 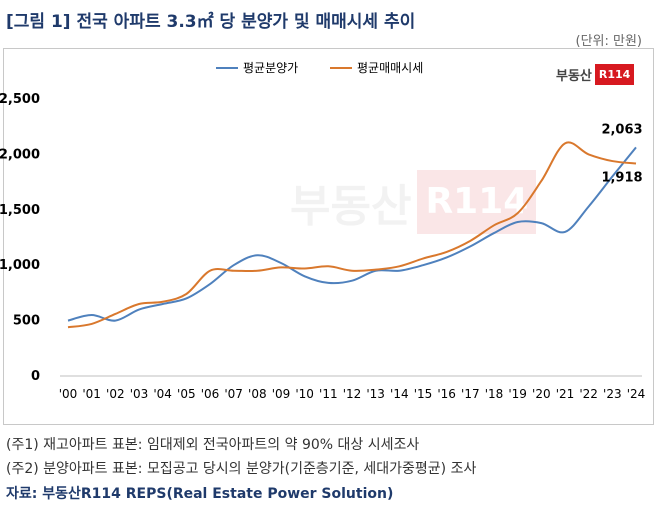 What do you see at coordinates (517, 394) in the screenshot?
I see `x-tick-label: '19` at bounding box center [517, 394].